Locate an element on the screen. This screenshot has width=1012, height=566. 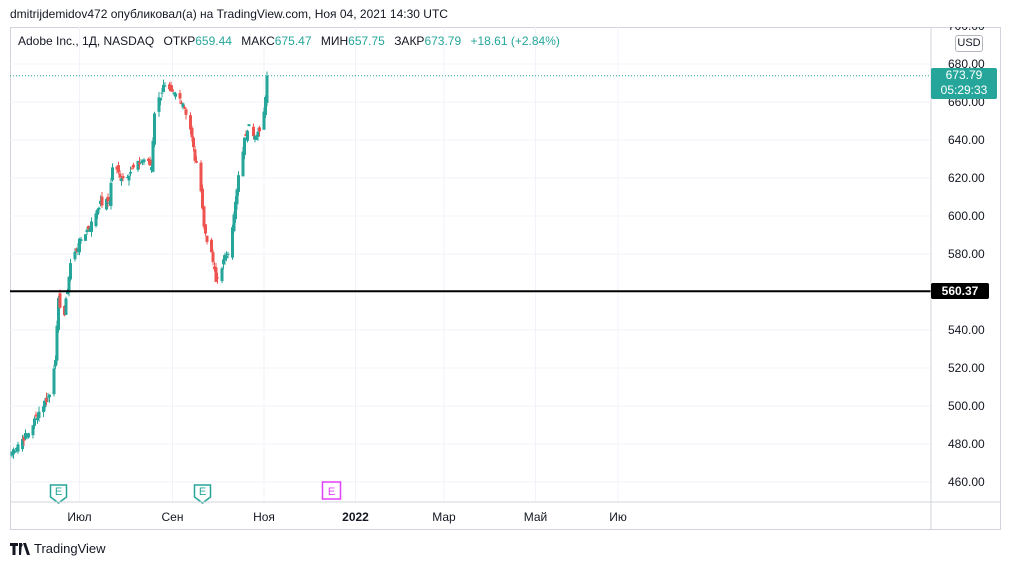
x-tick-label: Мар is located at coordinates (444, 517).